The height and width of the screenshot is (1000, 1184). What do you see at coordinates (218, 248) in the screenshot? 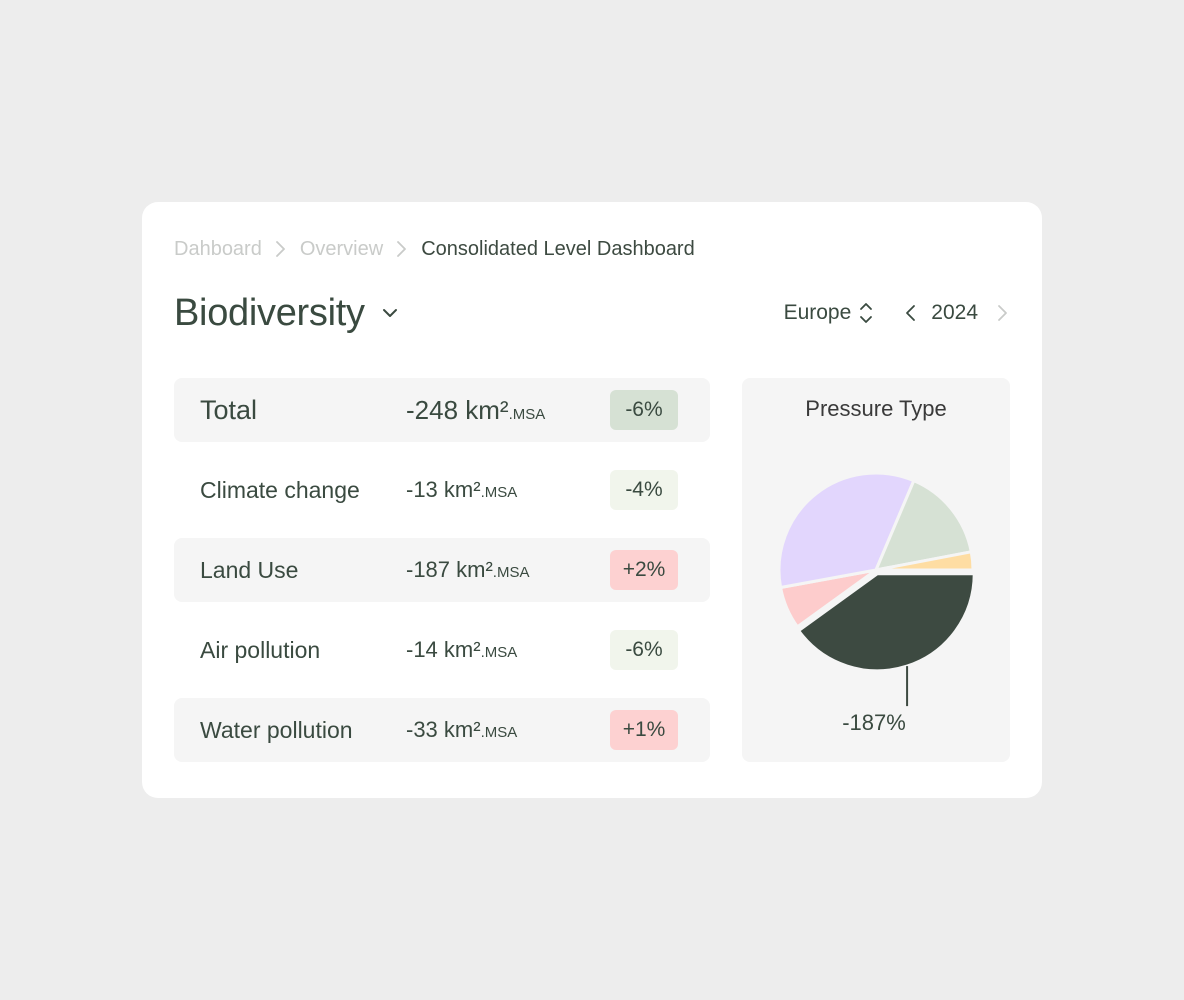
I see `breadcrumb-item-dashboard: Dahboard` at bounding box center [218, 248].